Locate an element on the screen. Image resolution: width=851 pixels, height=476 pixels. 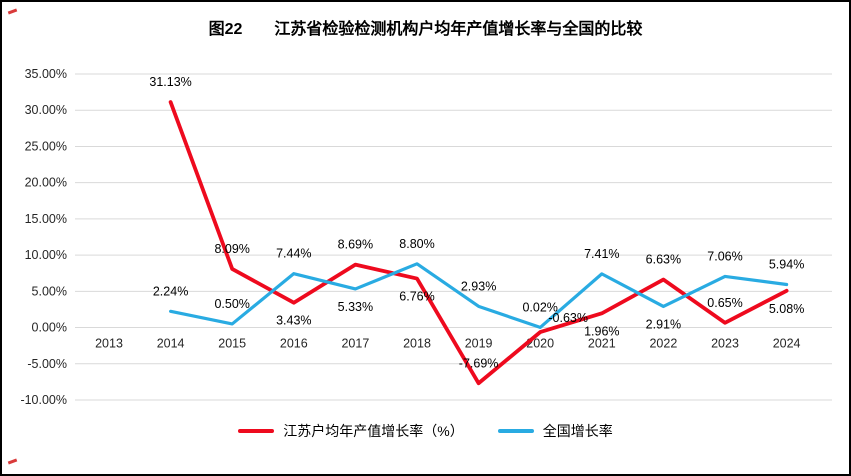
data-label: 5.94% is located at coordinates (786, 265).